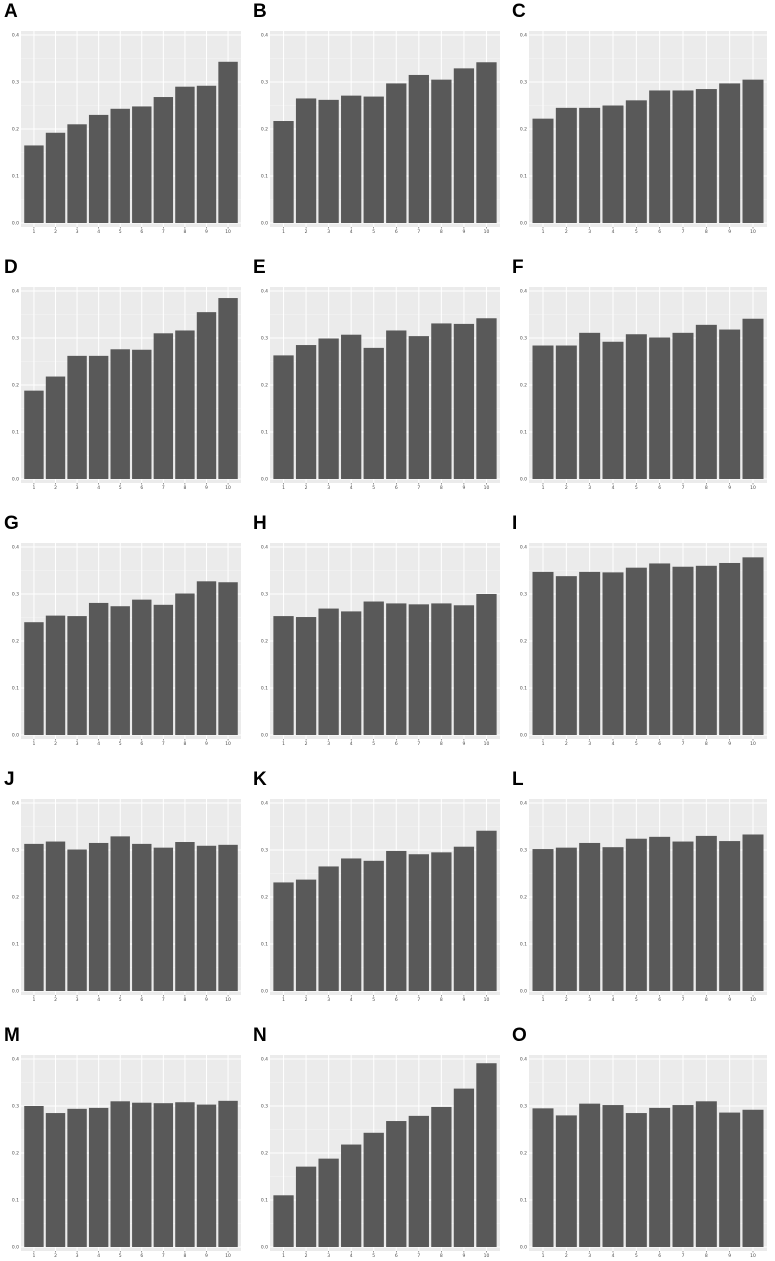  What do you see at coordinates (260, 779) in the screenshot?
I see `panel-letter: K` at bounding box center [260, 779].